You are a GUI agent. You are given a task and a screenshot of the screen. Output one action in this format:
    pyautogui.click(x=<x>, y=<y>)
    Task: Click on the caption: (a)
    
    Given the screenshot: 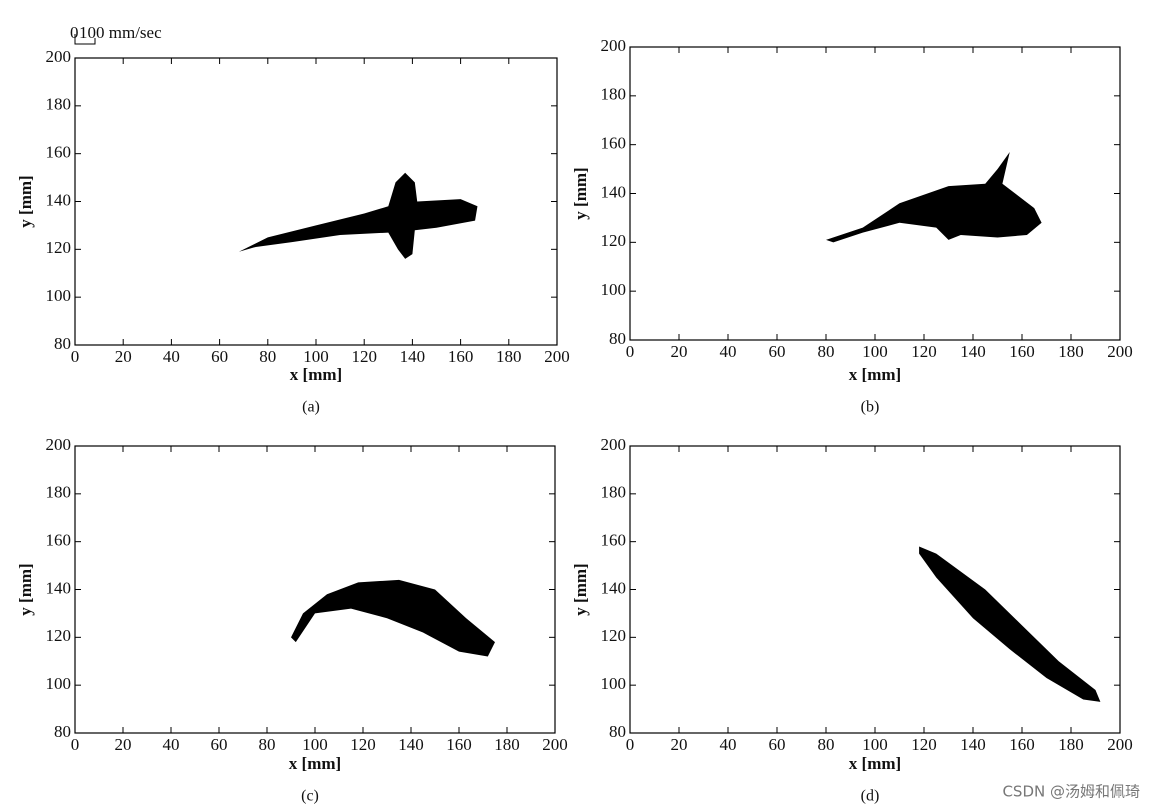 What is the action you would take?
    pyautogui.click(x=311, y=407)
    